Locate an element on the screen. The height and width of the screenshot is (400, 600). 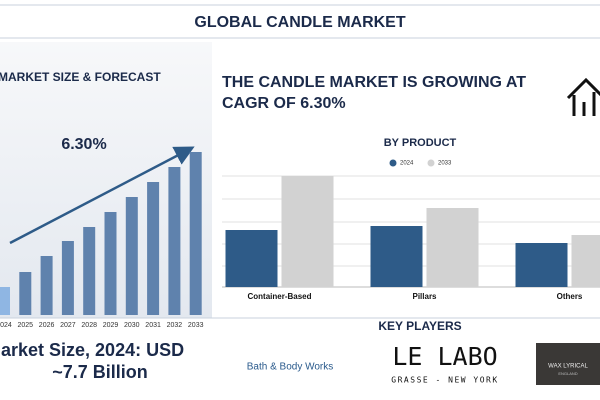
legend-label: 2024 is located at coordinates (407, 164).